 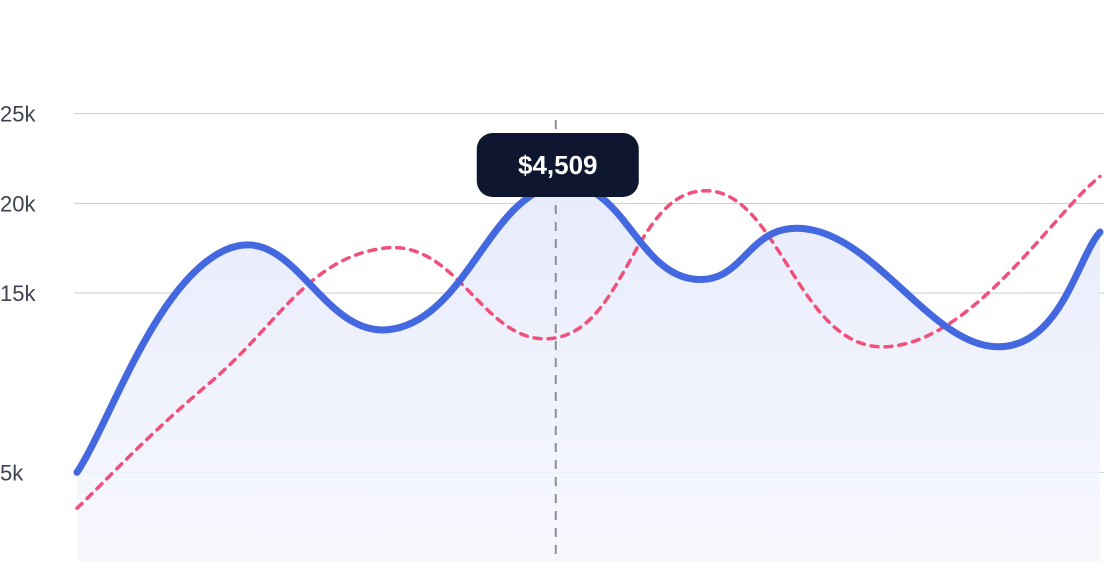 I want to click on y-tick-label: 20k, so click(x=18, y=203).